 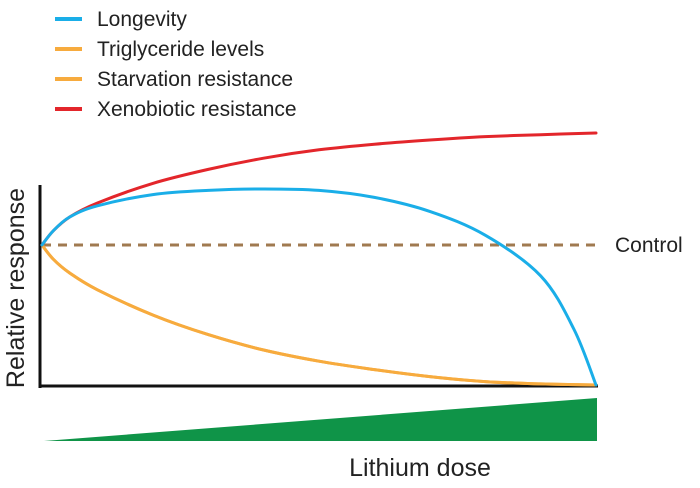 I want to click on control-label: Control, so click(x=649, y=245).